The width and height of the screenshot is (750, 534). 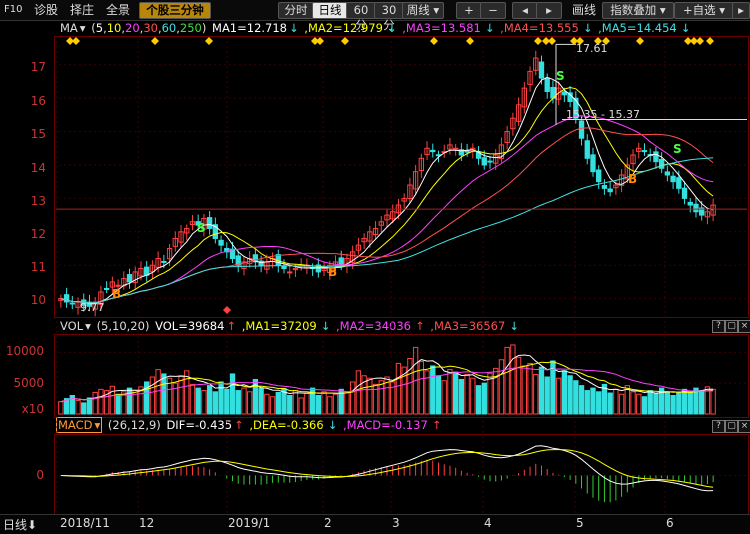 I want to click on vol-tick: x10, so click(x=32, y=409).